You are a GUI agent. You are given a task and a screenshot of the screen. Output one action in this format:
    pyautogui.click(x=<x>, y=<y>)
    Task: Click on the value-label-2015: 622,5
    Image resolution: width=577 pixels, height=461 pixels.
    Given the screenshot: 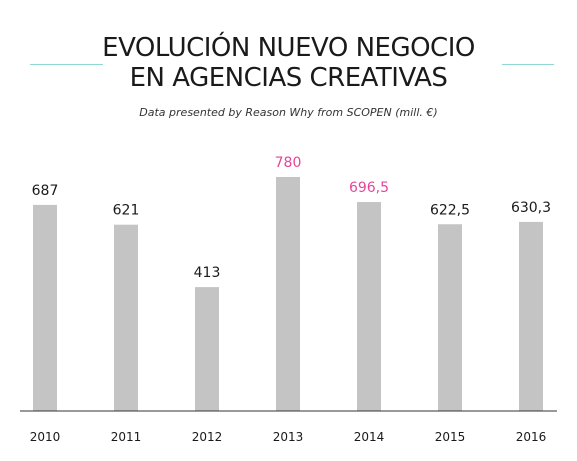 What is the action you would take?
    pyautogui.click(x=450, y=210)
    